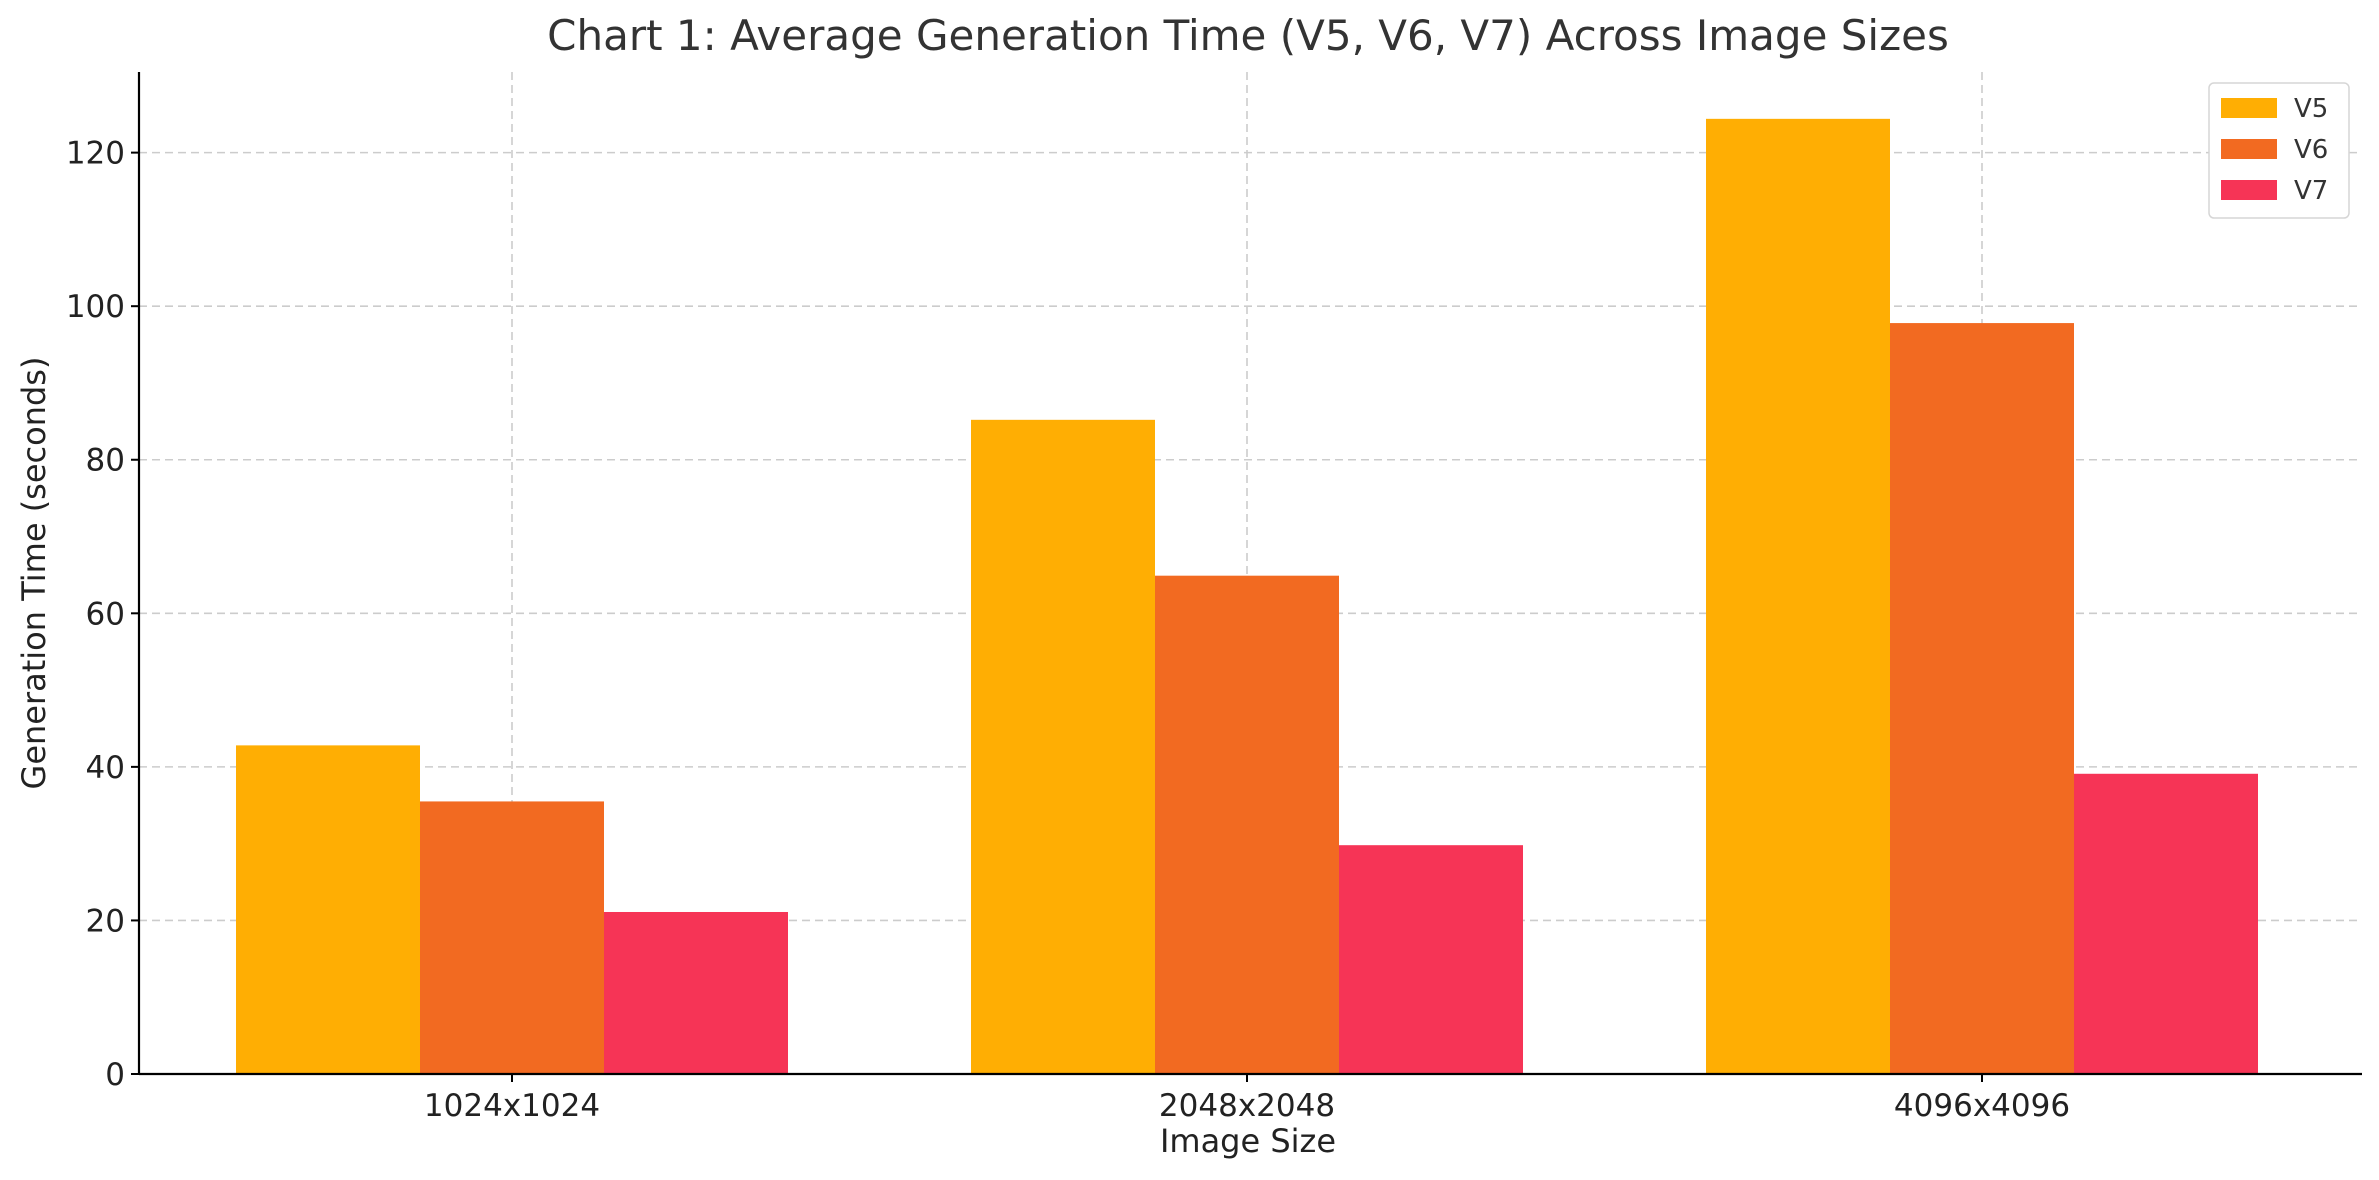 Image resolution: width=2379 pixels, height=1180 pixels. Describe the element at coordinates (2166, 923) in the screenshot. I see `bar-v7-4096x4096` at that location.